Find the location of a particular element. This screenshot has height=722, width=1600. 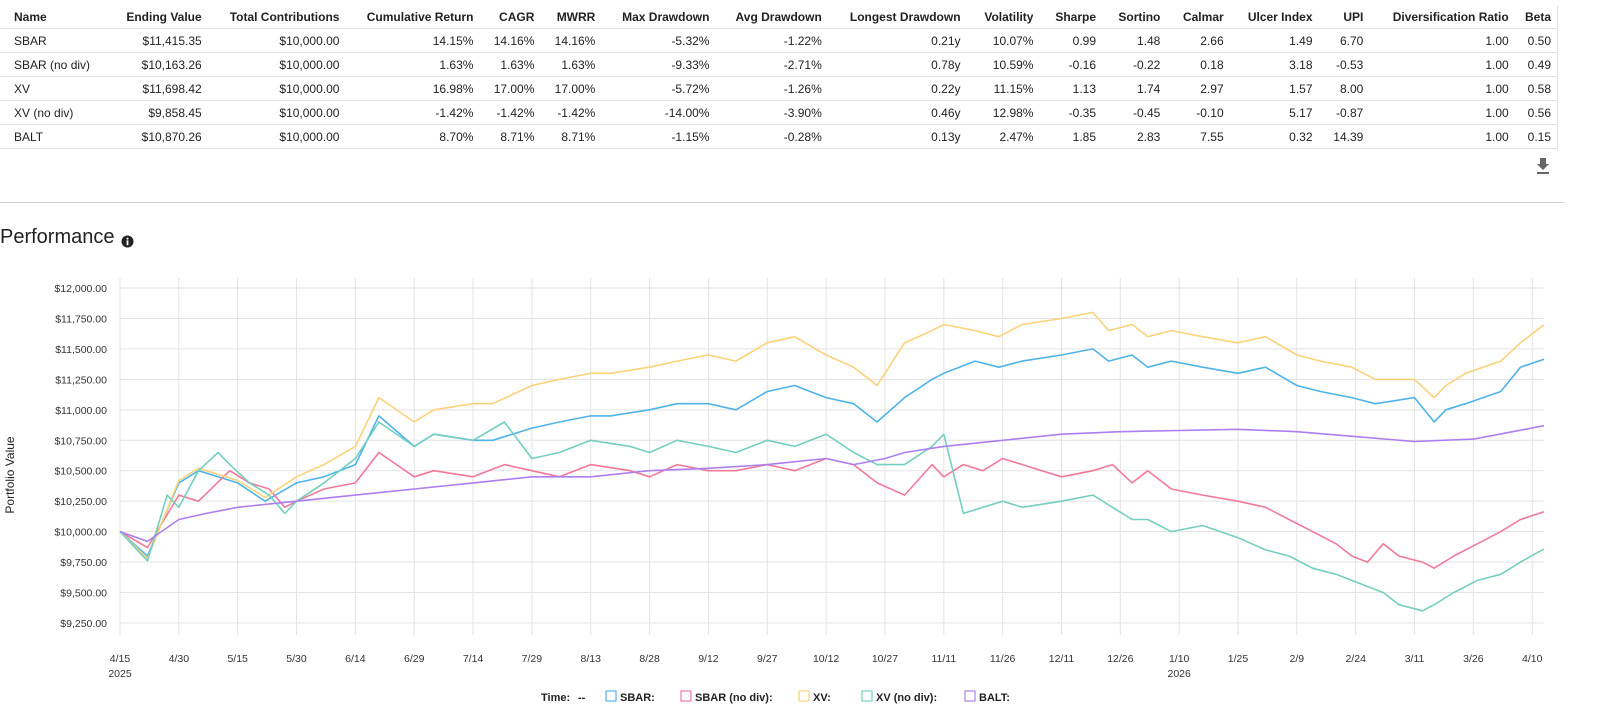

table-cell: -2.71% is located at coordinates (771, 64).